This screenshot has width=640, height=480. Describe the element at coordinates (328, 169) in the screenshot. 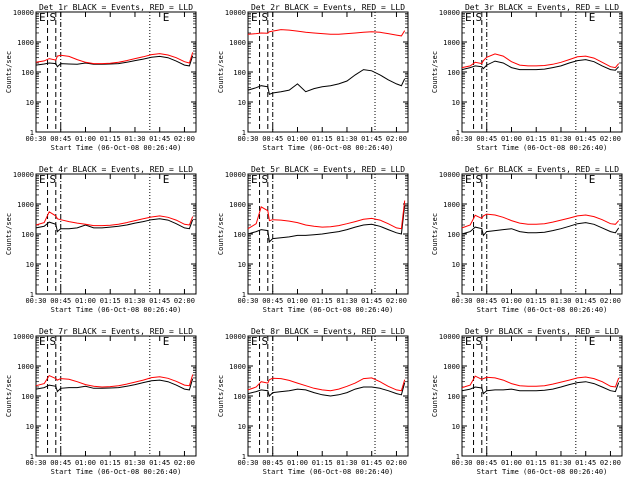

I see `panel-title: Det_5r BLACK = Events, RED = LLD` at that location.